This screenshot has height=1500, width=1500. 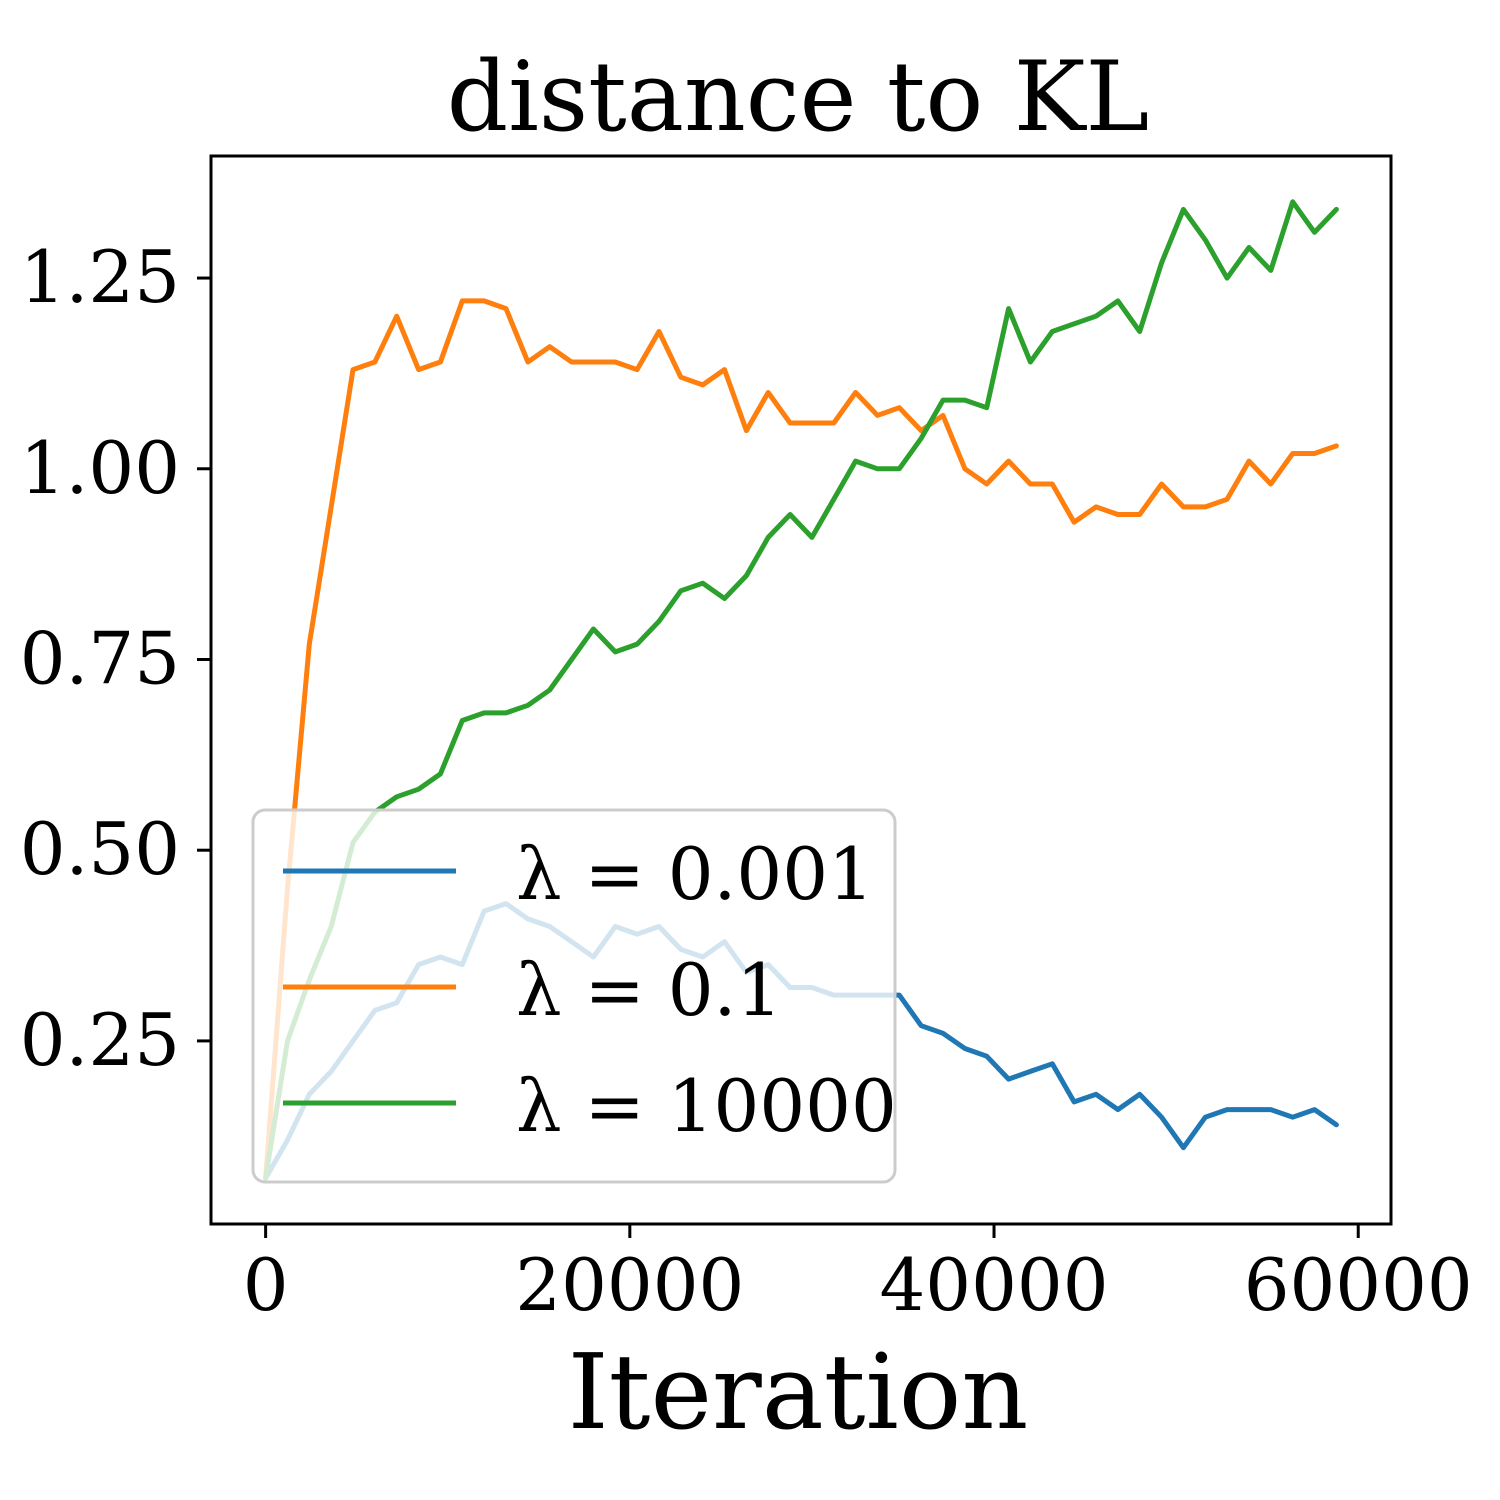 I want to click on x-tick-label: 20000, so click(x=629, y=1285).